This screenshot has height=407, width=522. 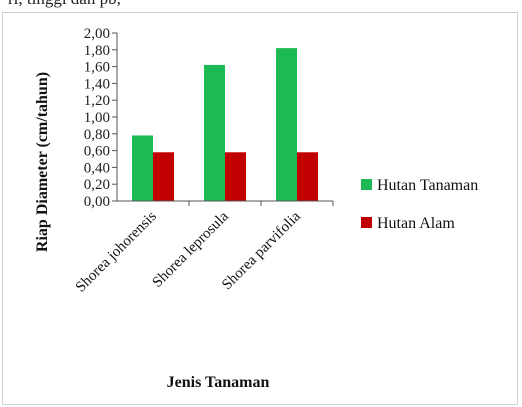 What do you see at coordinates (97, 152) in the screenshot?
I see `y-tick-label: 0,60` at bounding box center [97, 152].